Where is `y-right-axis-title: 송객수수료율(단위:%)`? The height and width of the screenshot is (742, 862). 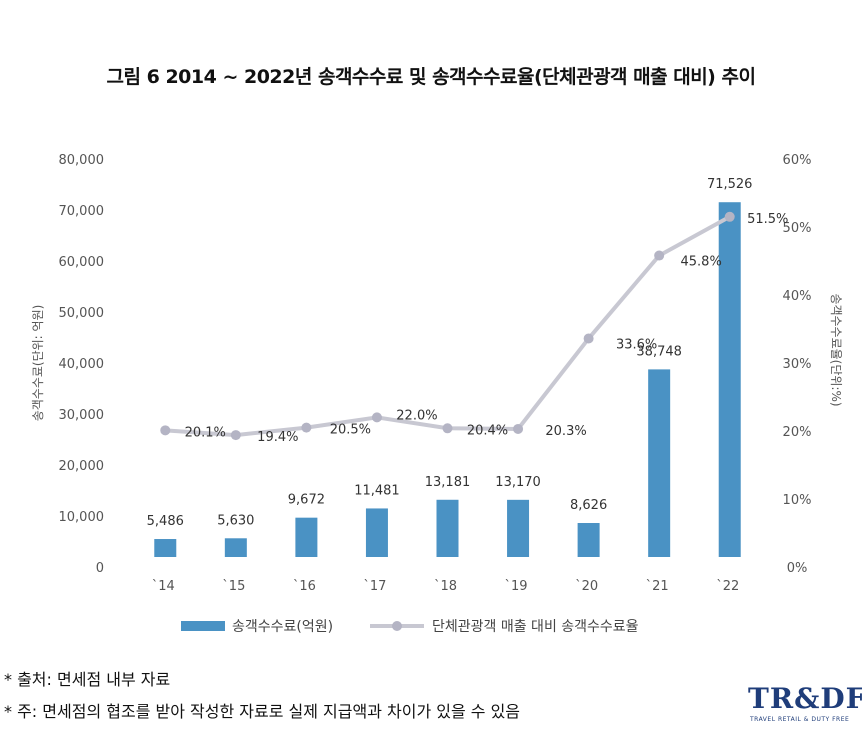 y-right-axis-title: 송객수수료율(단위:%) is located at coordinates (836, 349).